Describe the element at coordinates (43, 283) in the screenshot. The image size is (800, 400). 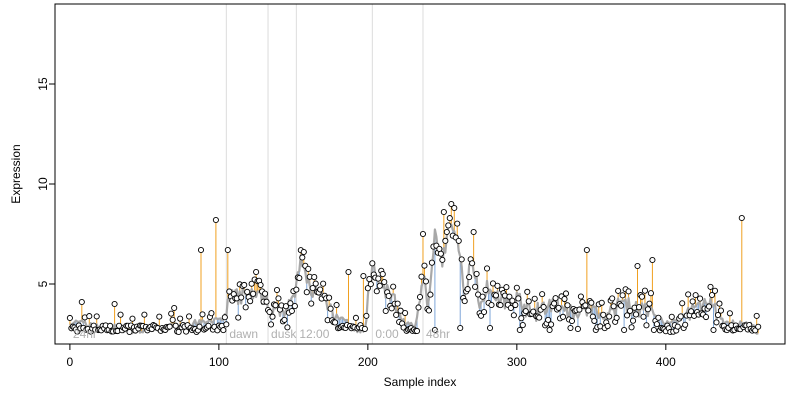
I see `y-tick-label: 5` at that location.